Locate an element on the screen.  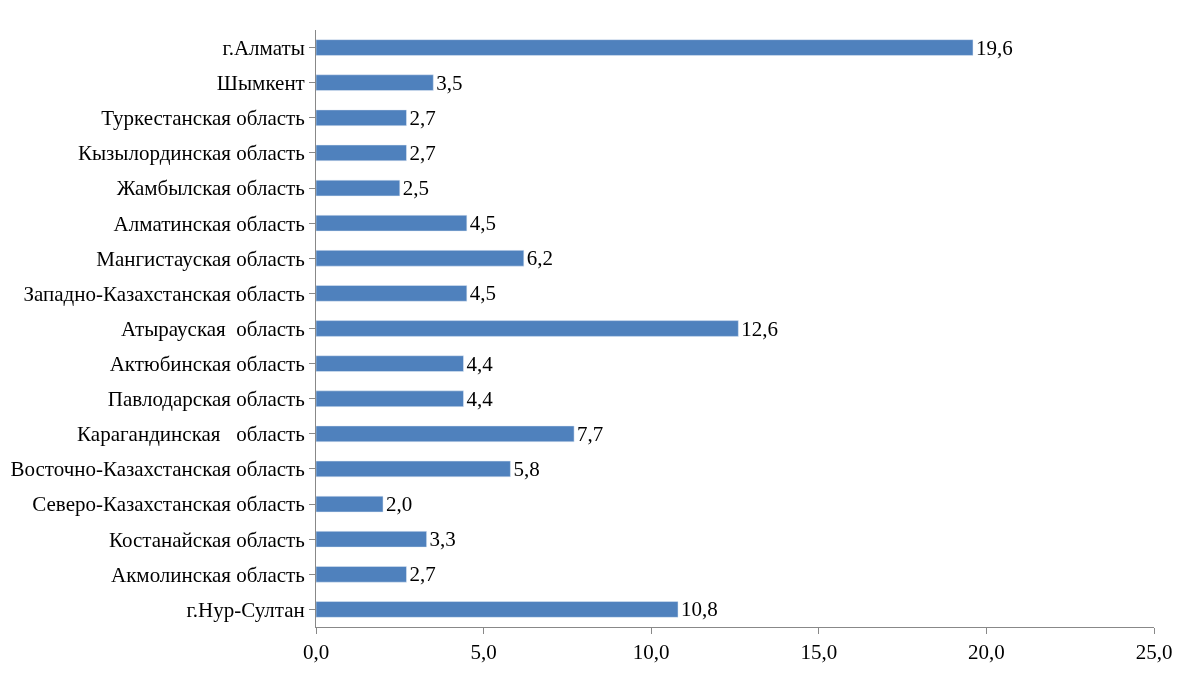
x-tick-label: 5,0 is located at coordinates (483, 652).